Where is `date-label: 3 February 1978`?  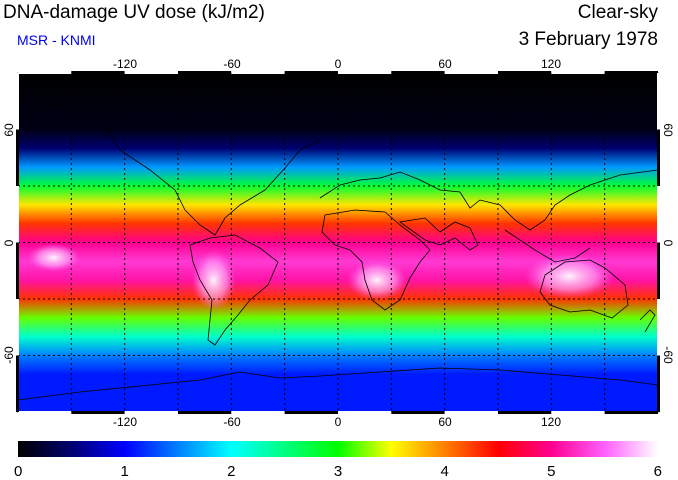
date-label: 3 February 1978 is located at coordinates (588, 39).